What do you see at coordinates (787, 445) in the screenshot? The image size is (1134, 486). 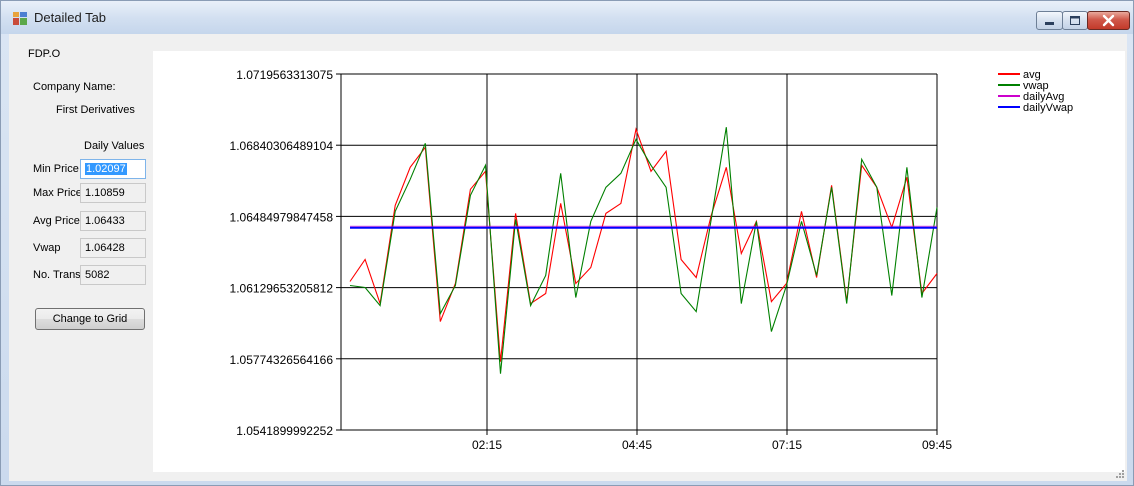 I see `x-tick-label: 07:15` at bounding box center [787, 445].